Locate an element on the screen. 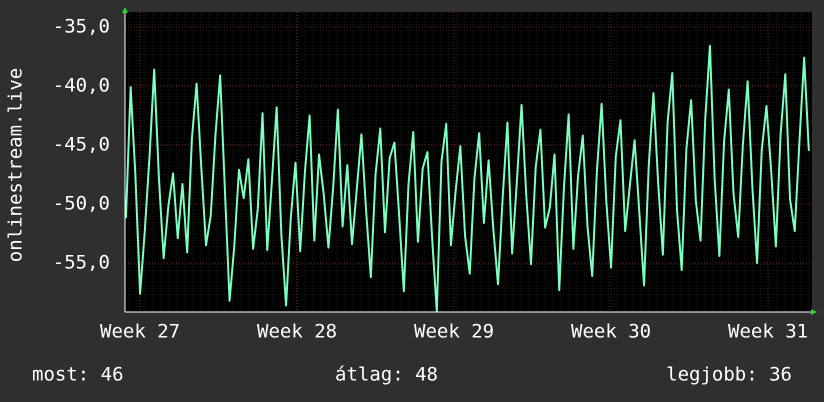 Image resolution: width=824 pixels, height=402 pixels. footer-average: átlag: 48 is located at coordinates (386, 375).